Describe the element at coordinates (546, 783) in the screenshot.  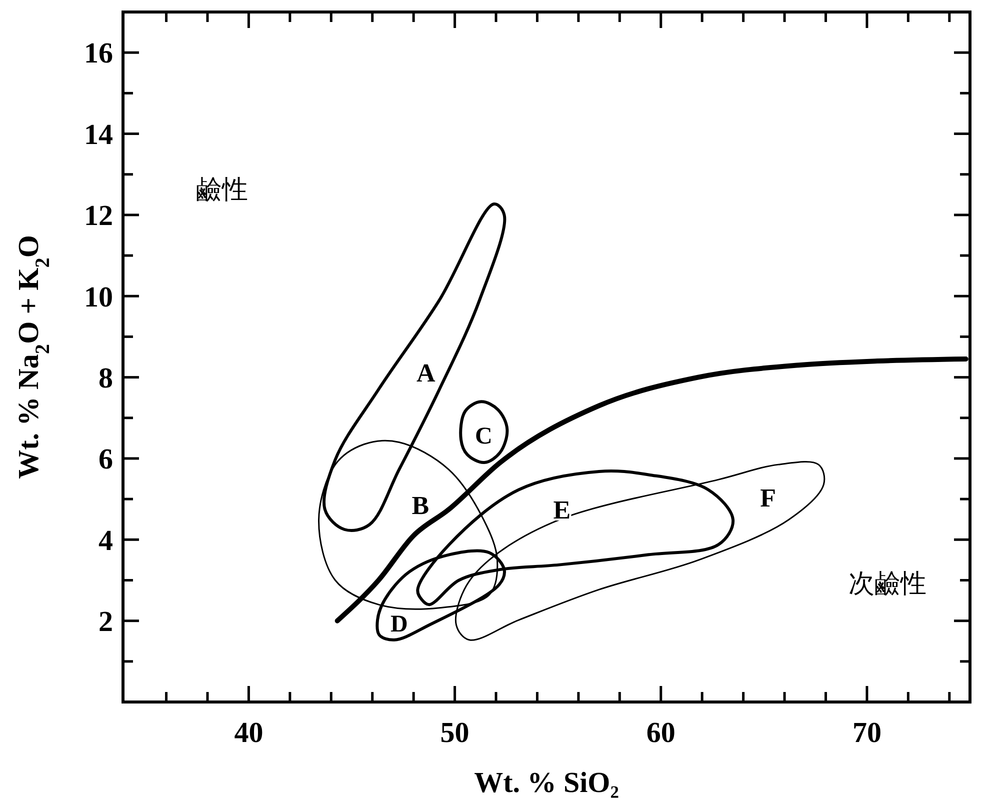
I see `x-axis-title: Wt. % SiO₂` at that location.